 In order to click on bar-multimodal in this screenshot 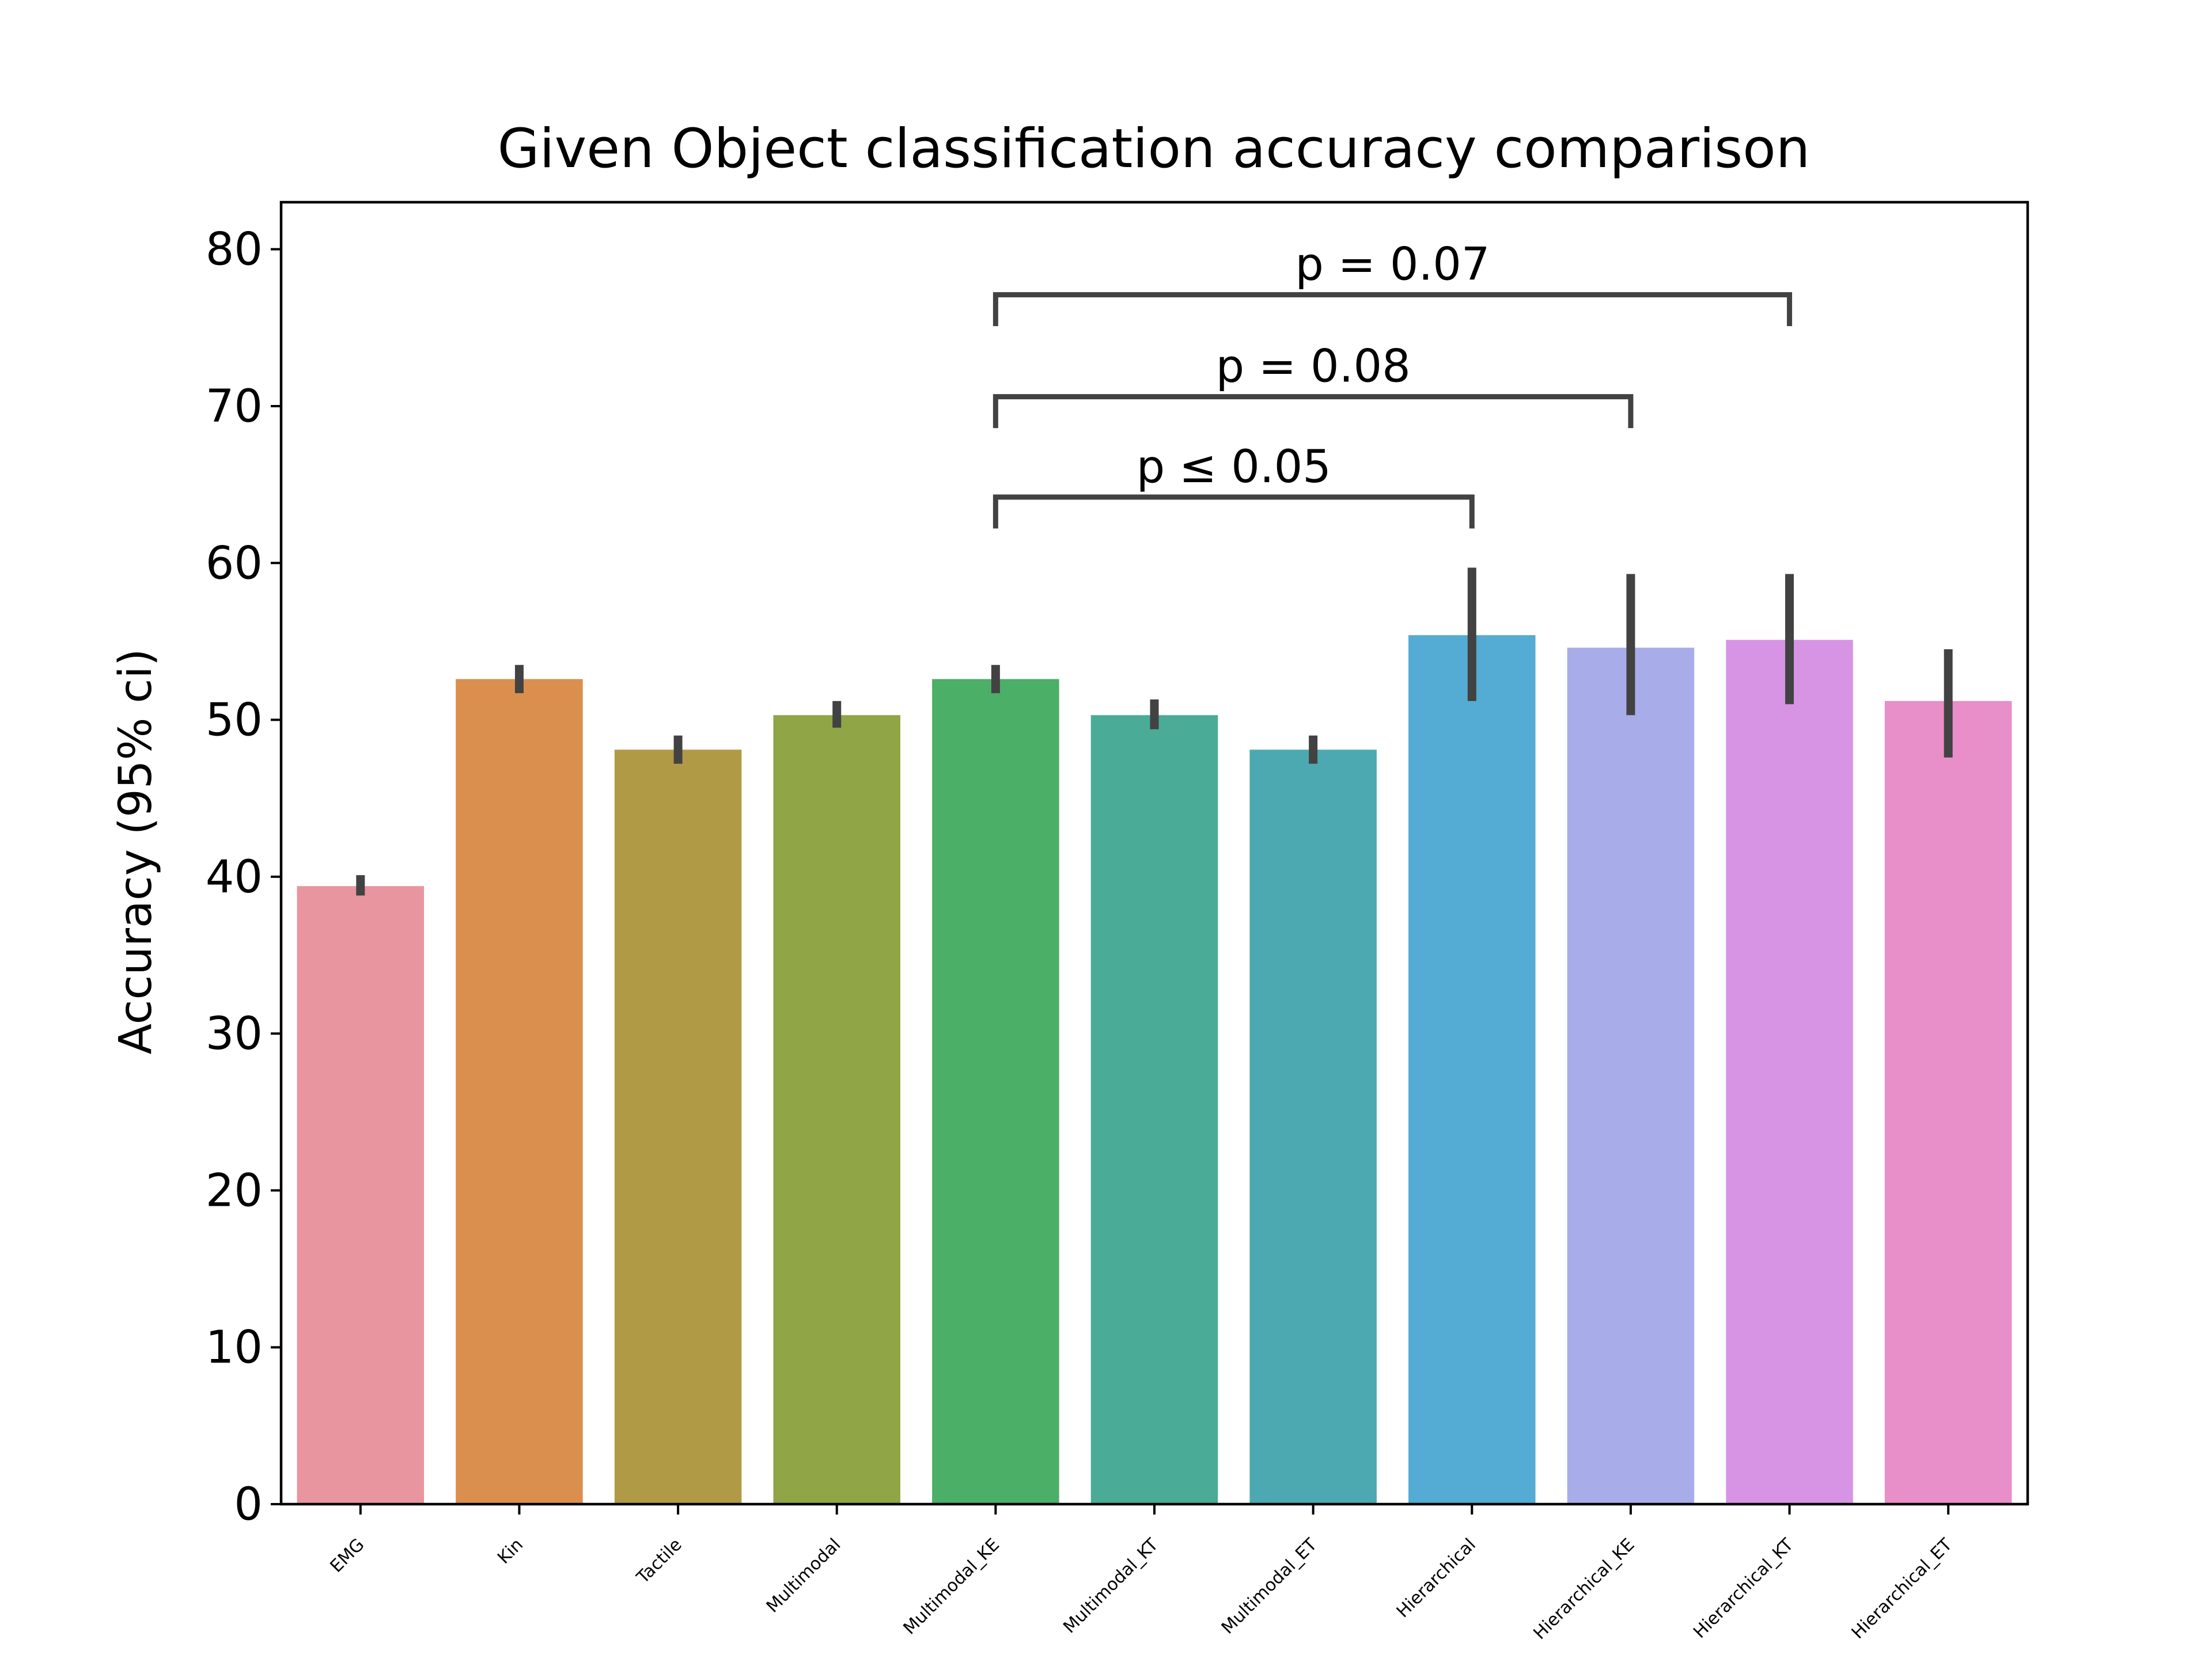, I will do `click(836, 1109)`.